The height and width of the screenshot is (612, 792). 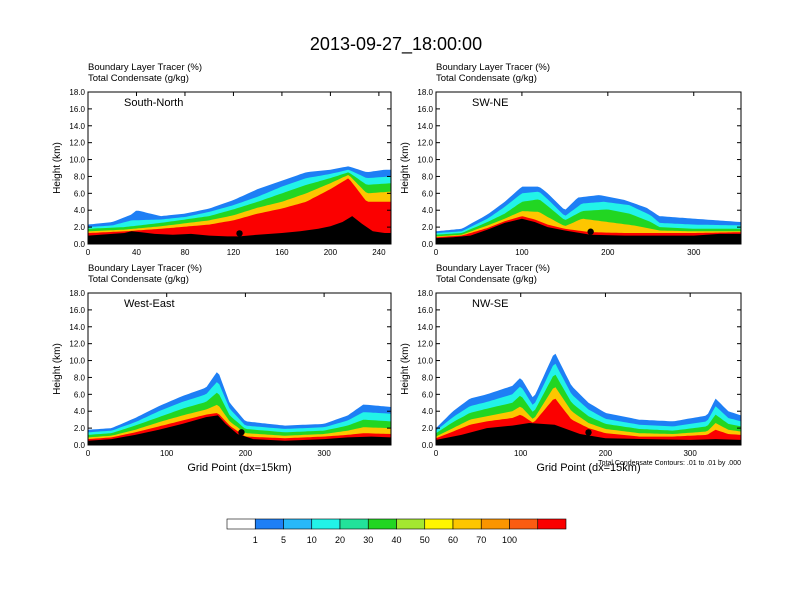 I want to click on colorbar-label: 5, so click(x=283, y=540).